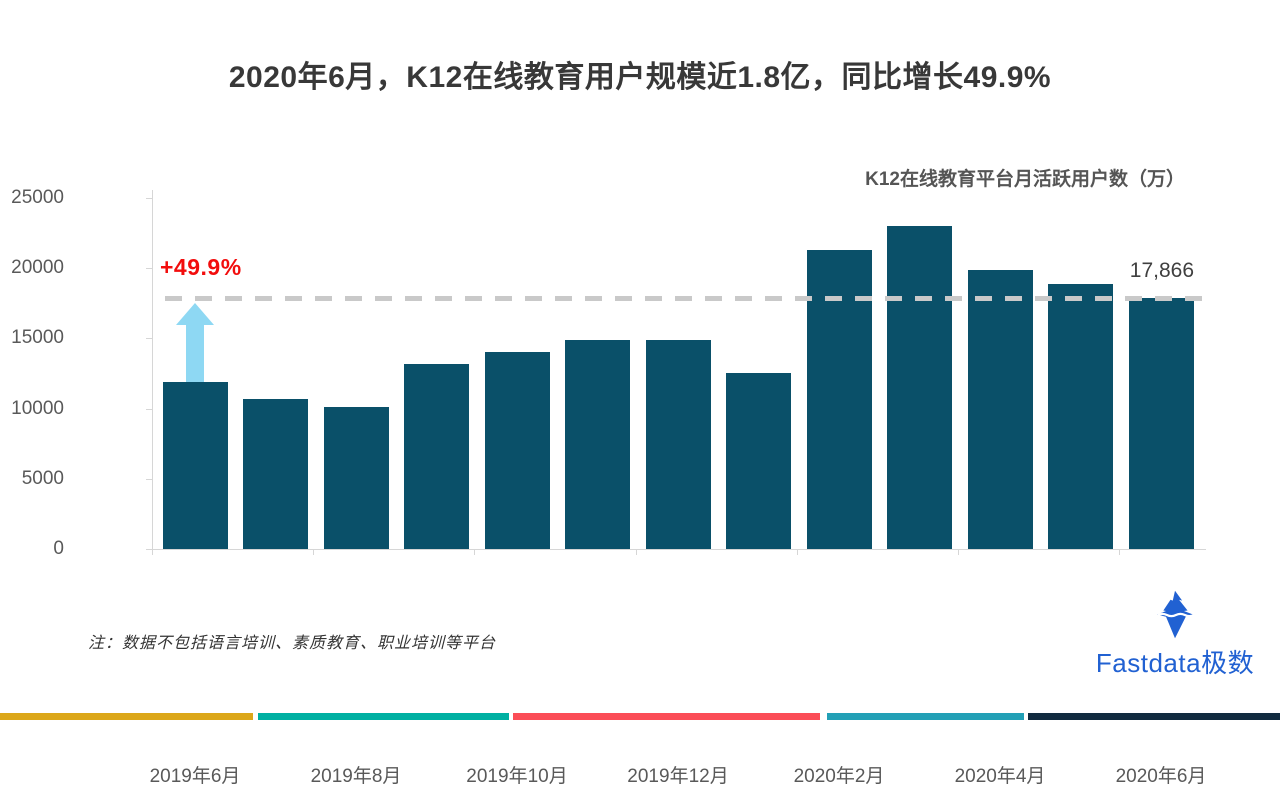 The image size is (1280, 788). Describe the element at coordinates (1025, 179) in the screenshot. I see `chart-legend: K12在线教育平台月活跃用户数（万）` at that location.